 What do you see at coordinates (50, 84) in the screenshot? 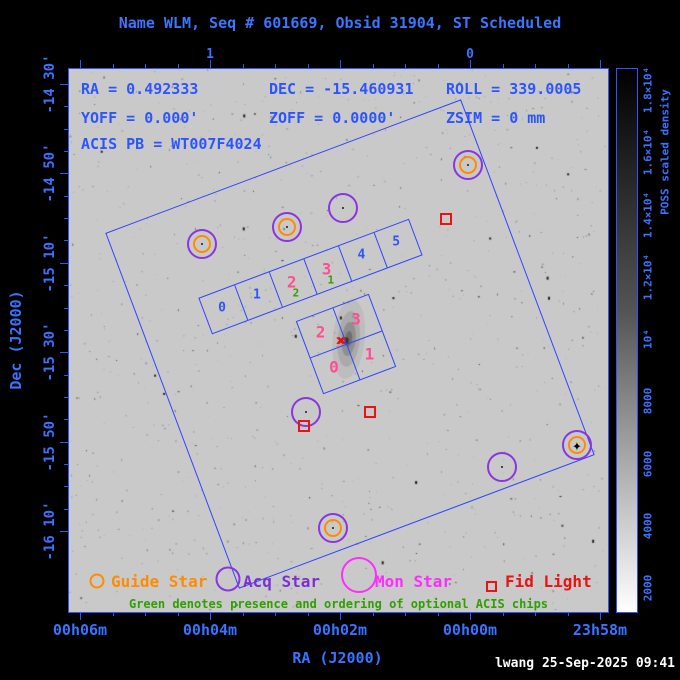
I see `y-tick-label: -14 30'` at bounding box center [50, 84].